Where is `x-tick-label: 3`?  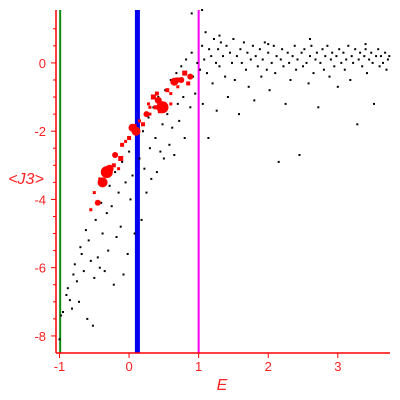 x-tick-label: 3 is located at coordinates (337, 366).